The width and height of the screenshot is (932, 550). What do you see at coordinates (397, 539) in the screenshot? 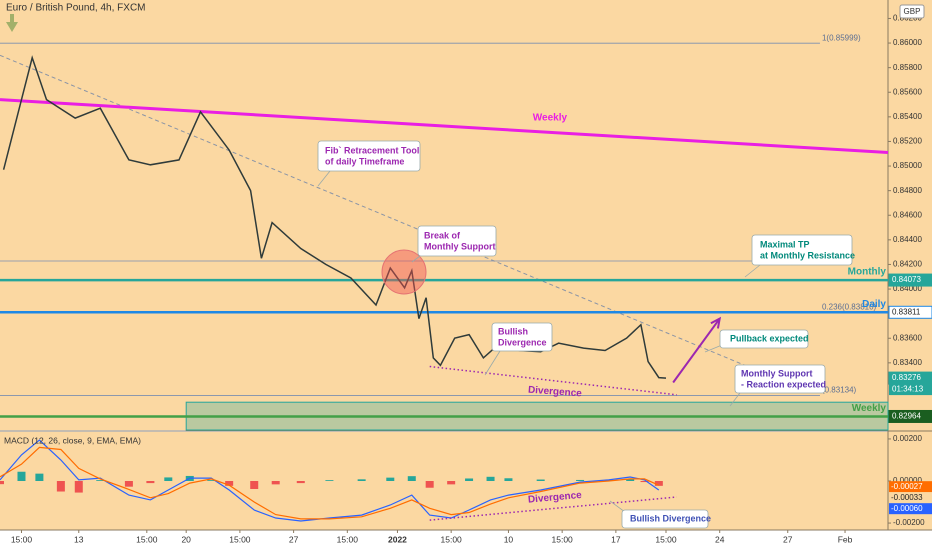
I see `x-tick-label: 2022` at bounding box center [397, 539].